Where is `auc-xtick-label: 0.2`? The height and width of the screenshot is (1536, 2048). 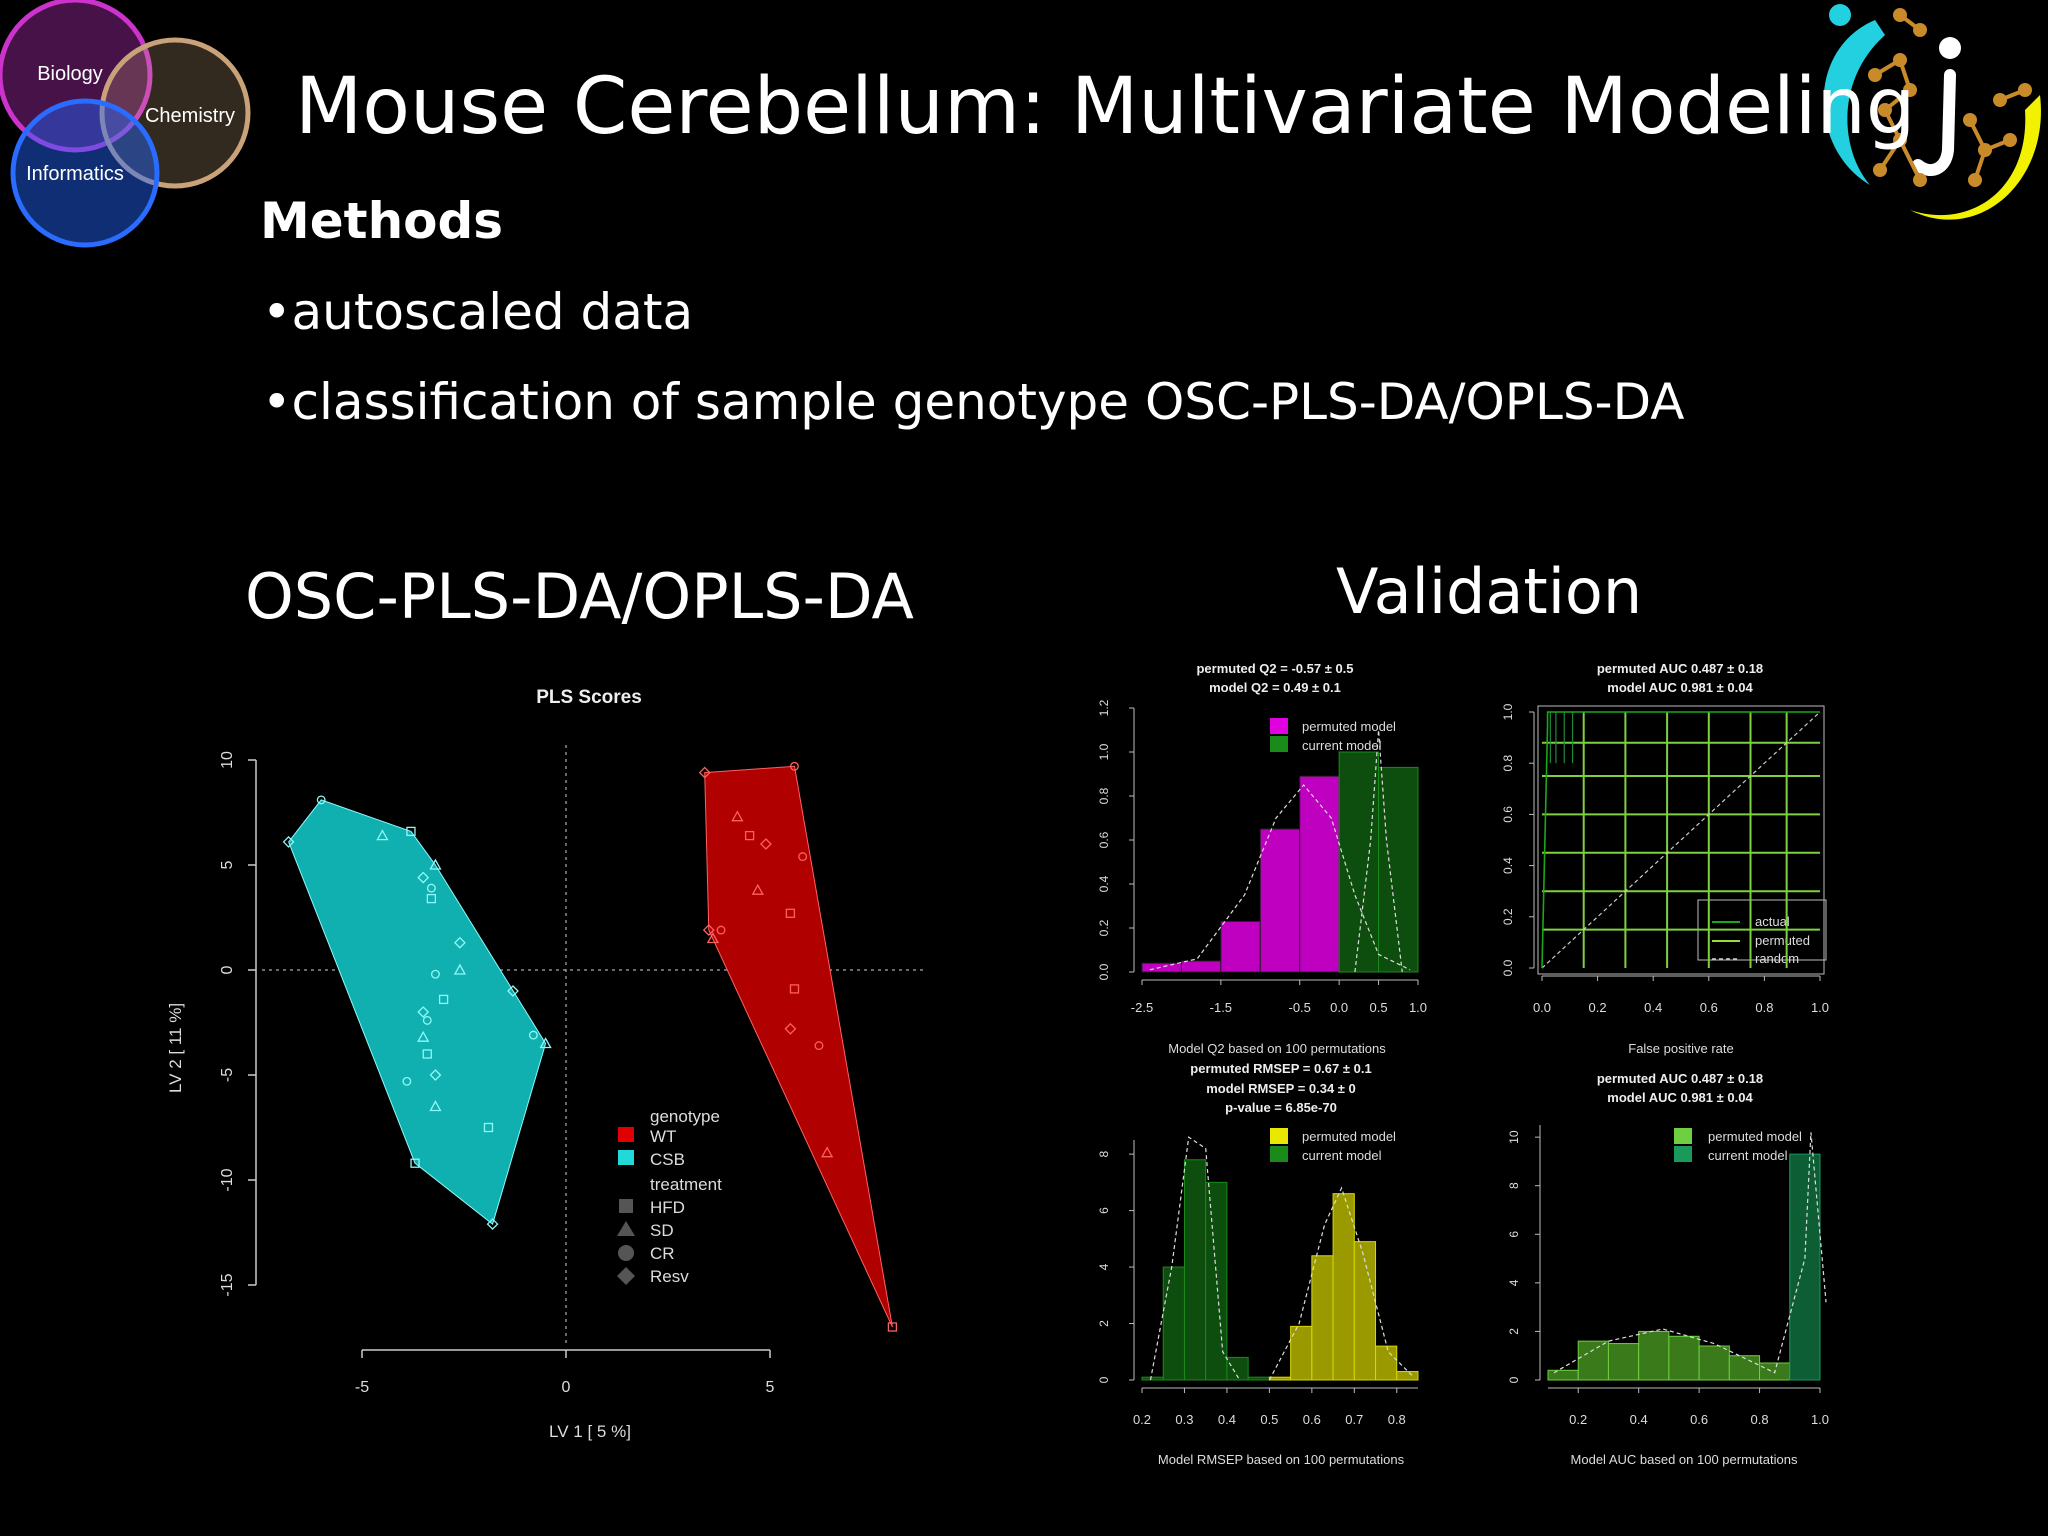 auc-xtick-label: 0.2 is located at coordinates (1578, 1419).